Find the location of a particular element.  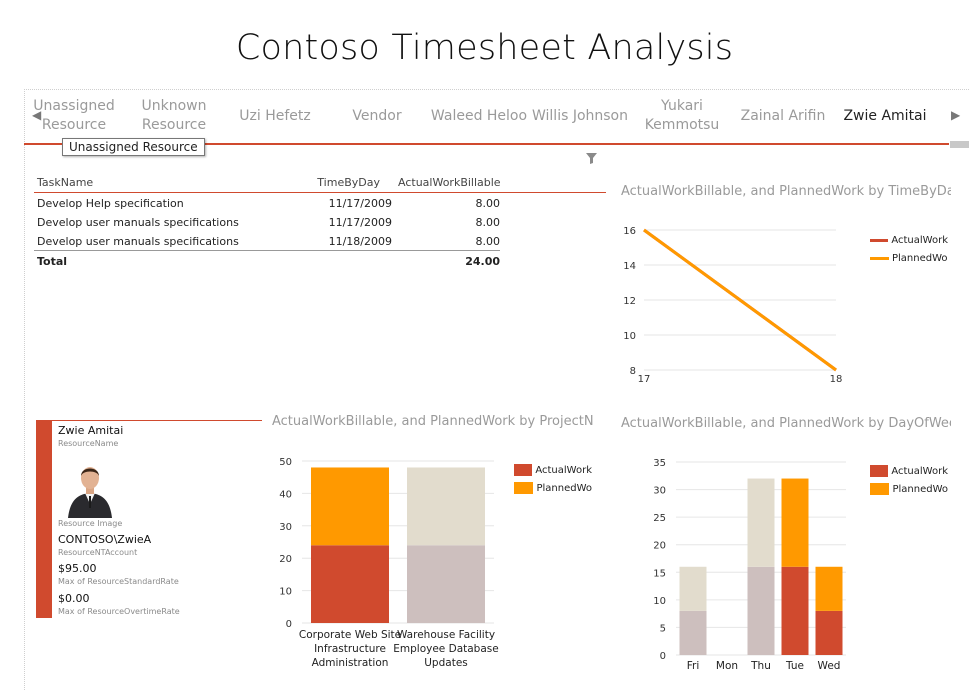

card-image-label: Resource Image is located at coordinates (90, 523).